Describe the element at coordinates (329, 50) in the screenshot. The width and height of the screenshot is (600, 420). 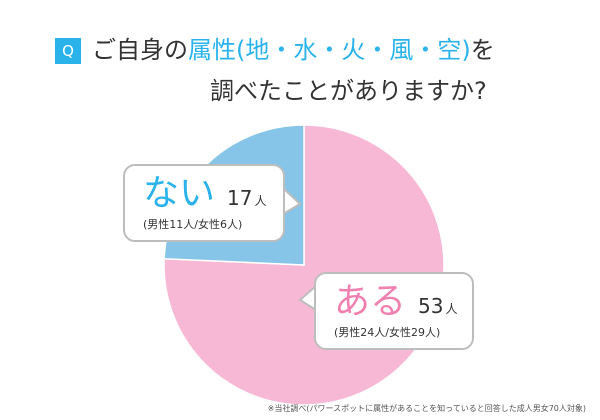
I see `question-highlight: 属性(地・水・火・風・空)` at that location.